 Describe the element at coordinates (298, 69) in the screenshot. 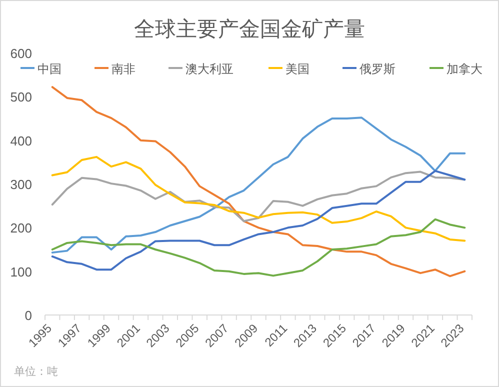

I see `legend-label: 美国` at that location.